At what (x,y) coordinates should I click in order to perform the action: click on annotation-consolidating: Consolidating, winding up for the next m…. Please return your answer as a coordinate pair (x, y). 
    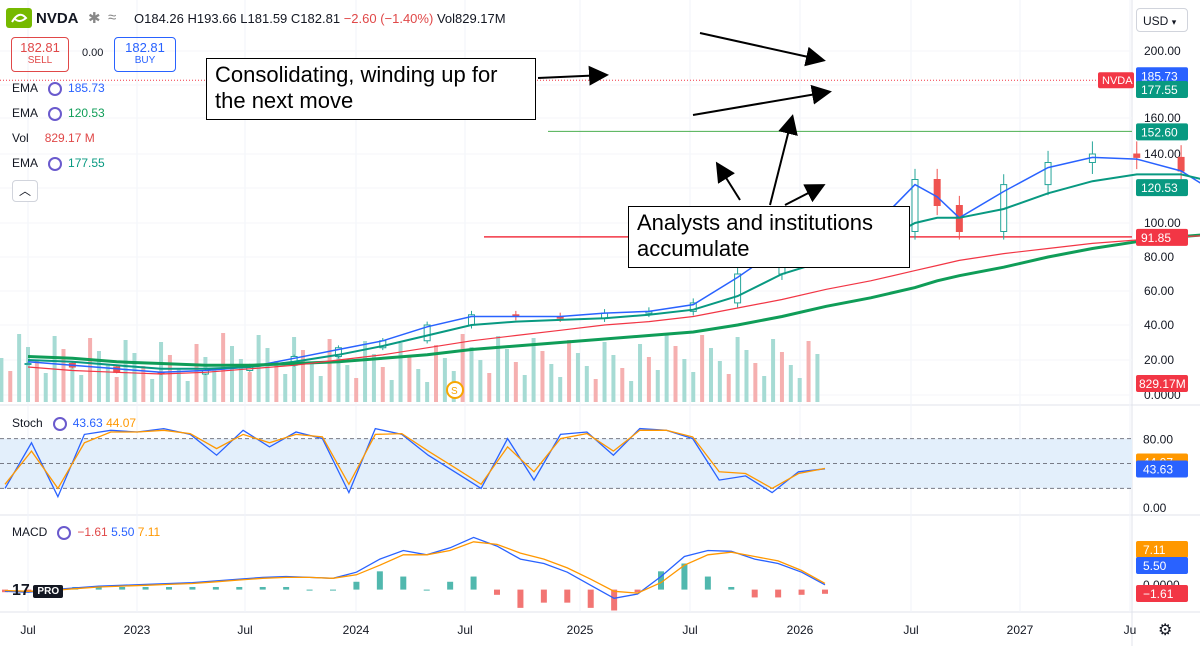
    Looking at the image, I should click on (371, 89).